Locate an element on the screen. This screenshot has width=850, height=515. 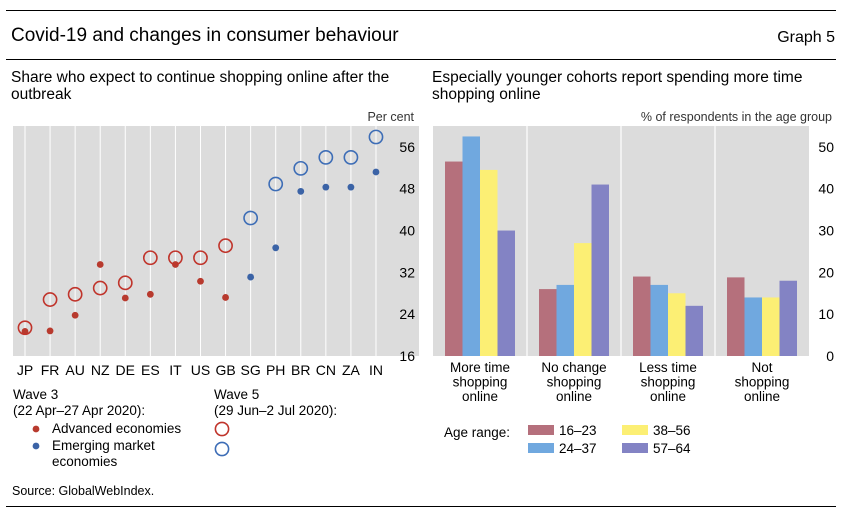
right-chart-unit: % of respondents in the age group is located at coordinates (736, 117).